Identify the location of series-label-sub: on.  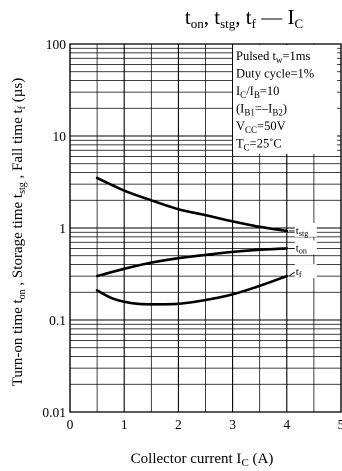
(303, 250).